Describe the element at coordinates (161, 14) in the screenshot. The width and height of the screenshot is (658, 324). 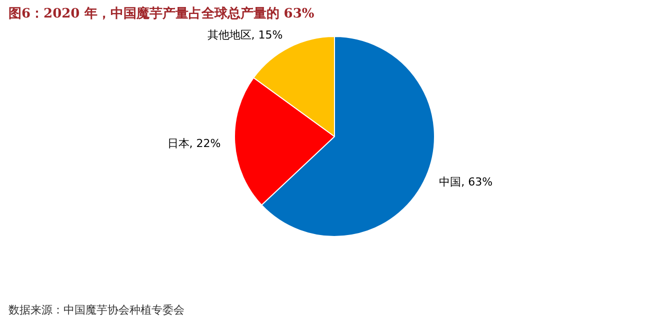
I see `chart-title: 图6：2020 年，中国魔芋产量占全球总产量的 63%` at that location.